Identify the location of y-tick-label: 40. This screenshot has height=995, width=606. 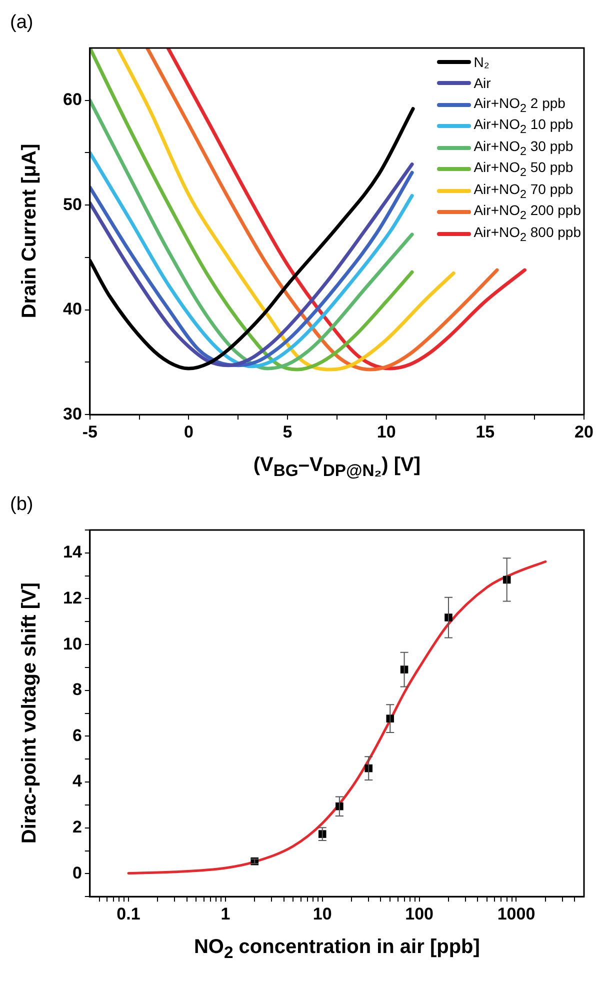
(72, 309).